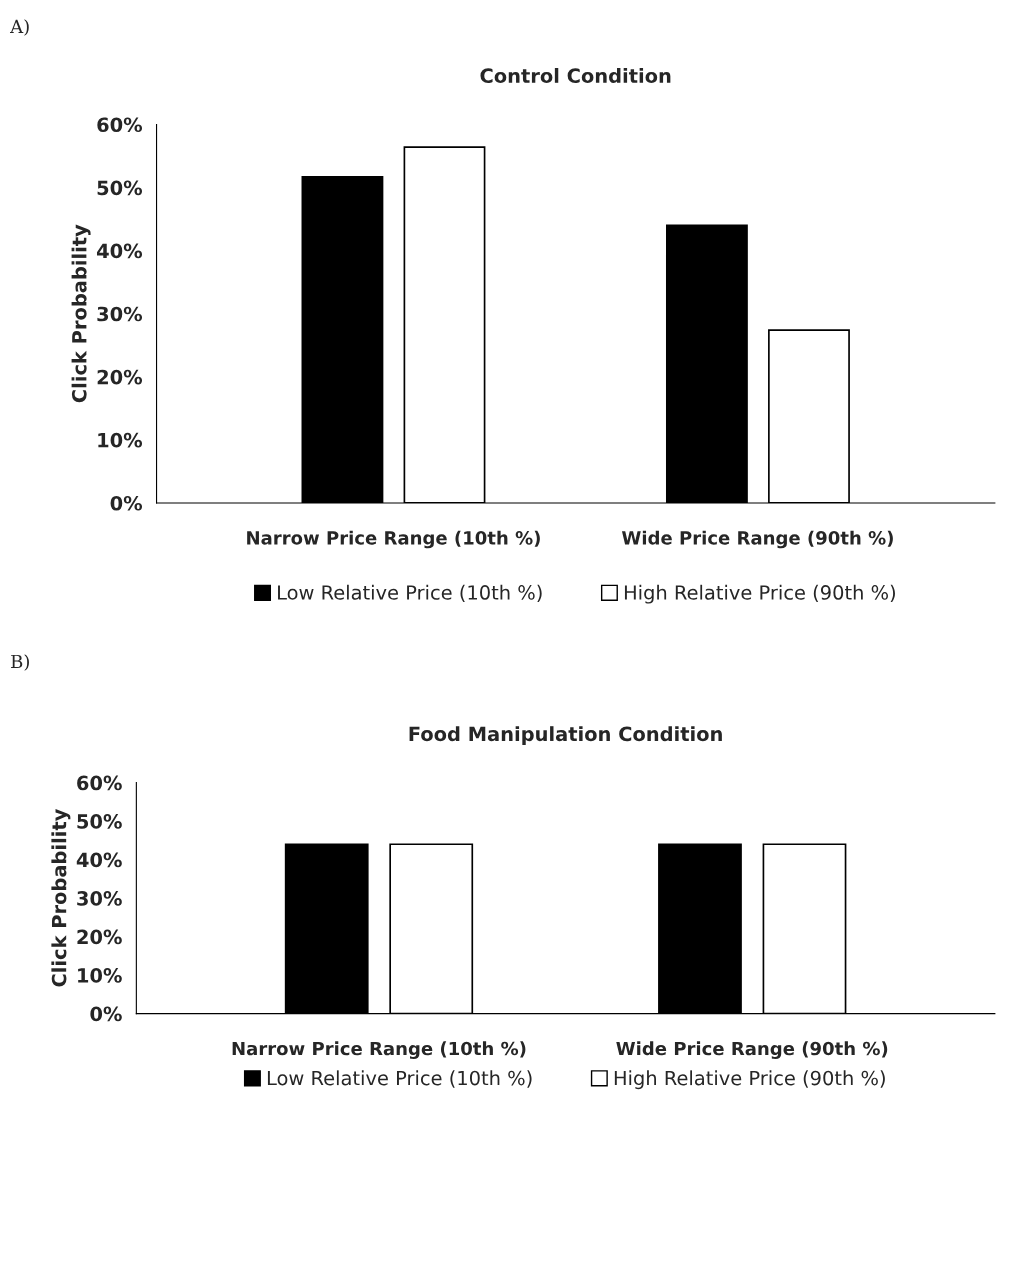  I want to click on text: B), so click(20, 662).